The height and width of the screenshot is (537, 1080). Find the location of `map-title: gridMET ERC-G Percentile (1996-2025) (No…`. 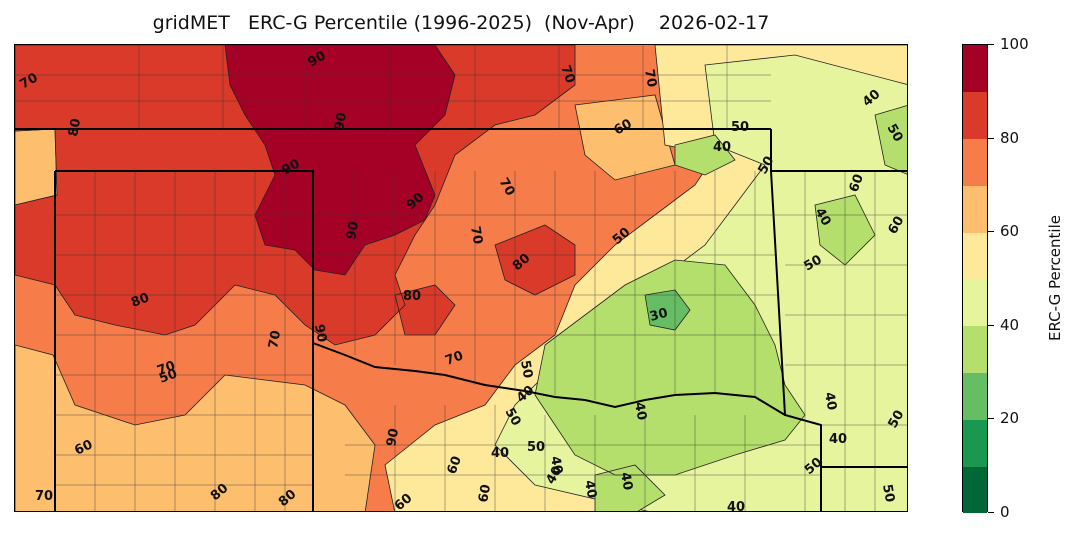

map-title: gridMET ERC-G Percentile (1996-2025) (No… is located at coordinates (461, 23).